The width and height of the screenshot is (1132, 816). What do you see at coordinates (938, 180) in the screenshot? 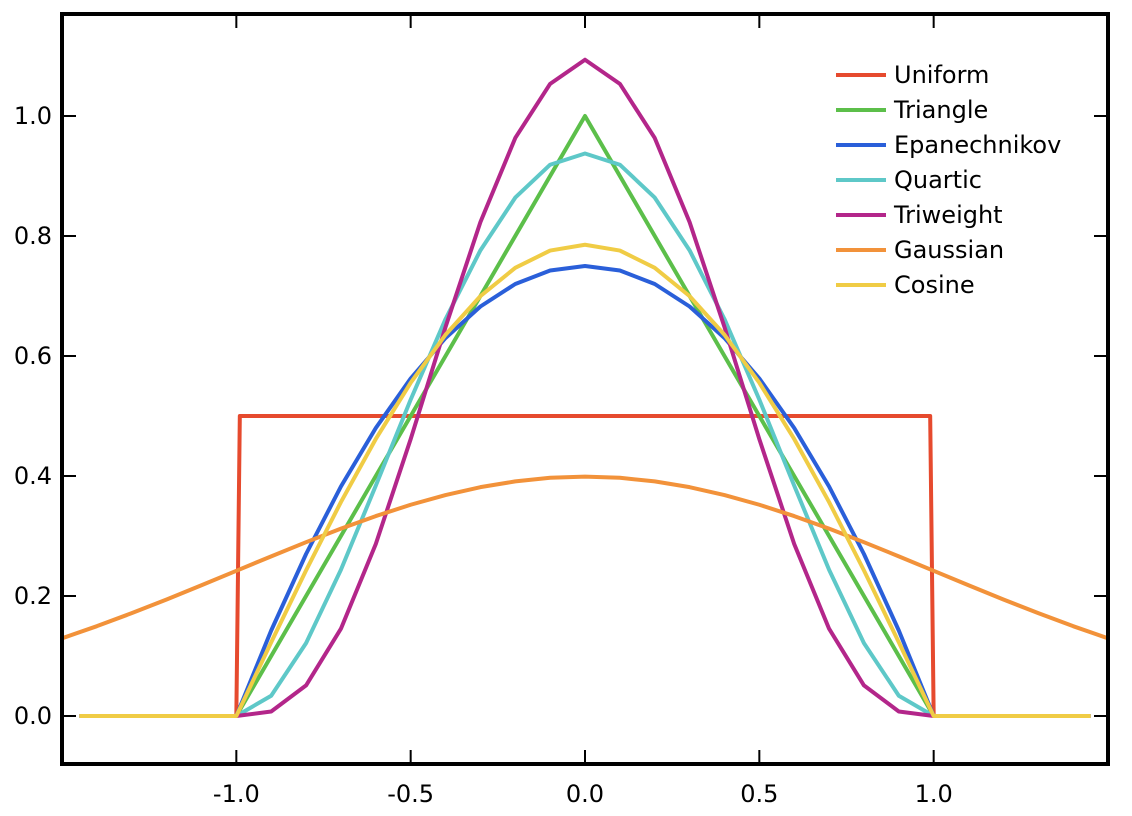
I see `legend-label-quartic: Quartic` at bounding box center [938, 180].